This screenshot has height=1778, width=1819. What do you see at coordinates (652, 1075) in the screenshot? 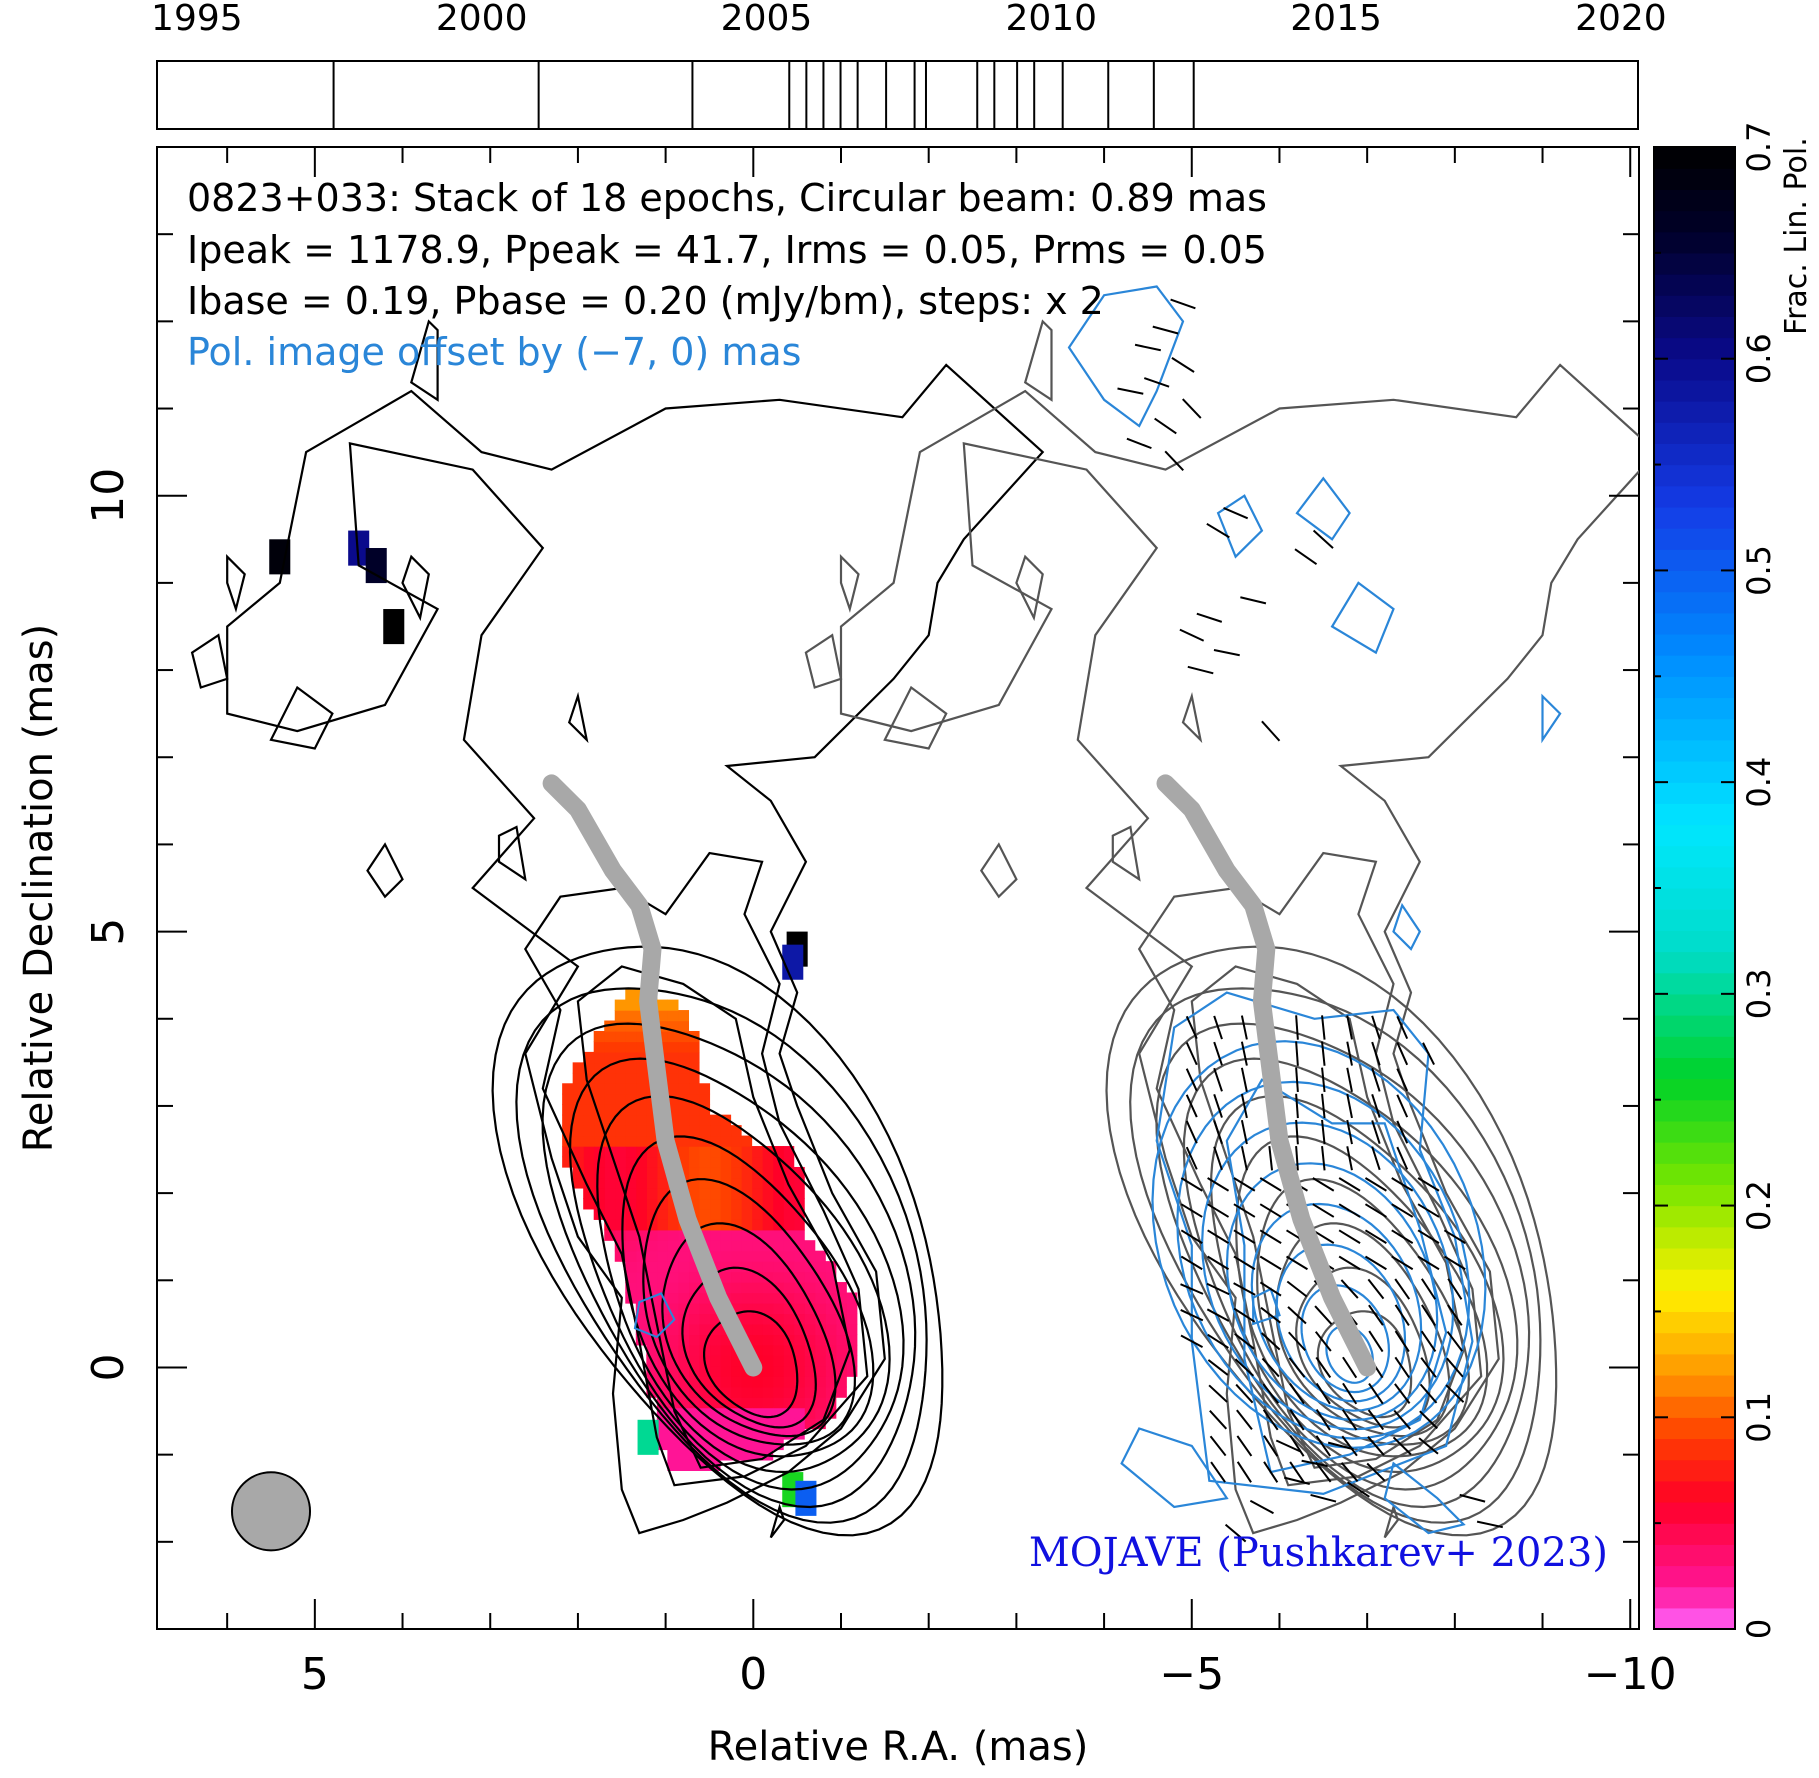
I see `jet-ridgeline` at bounding box center [652, 1075].